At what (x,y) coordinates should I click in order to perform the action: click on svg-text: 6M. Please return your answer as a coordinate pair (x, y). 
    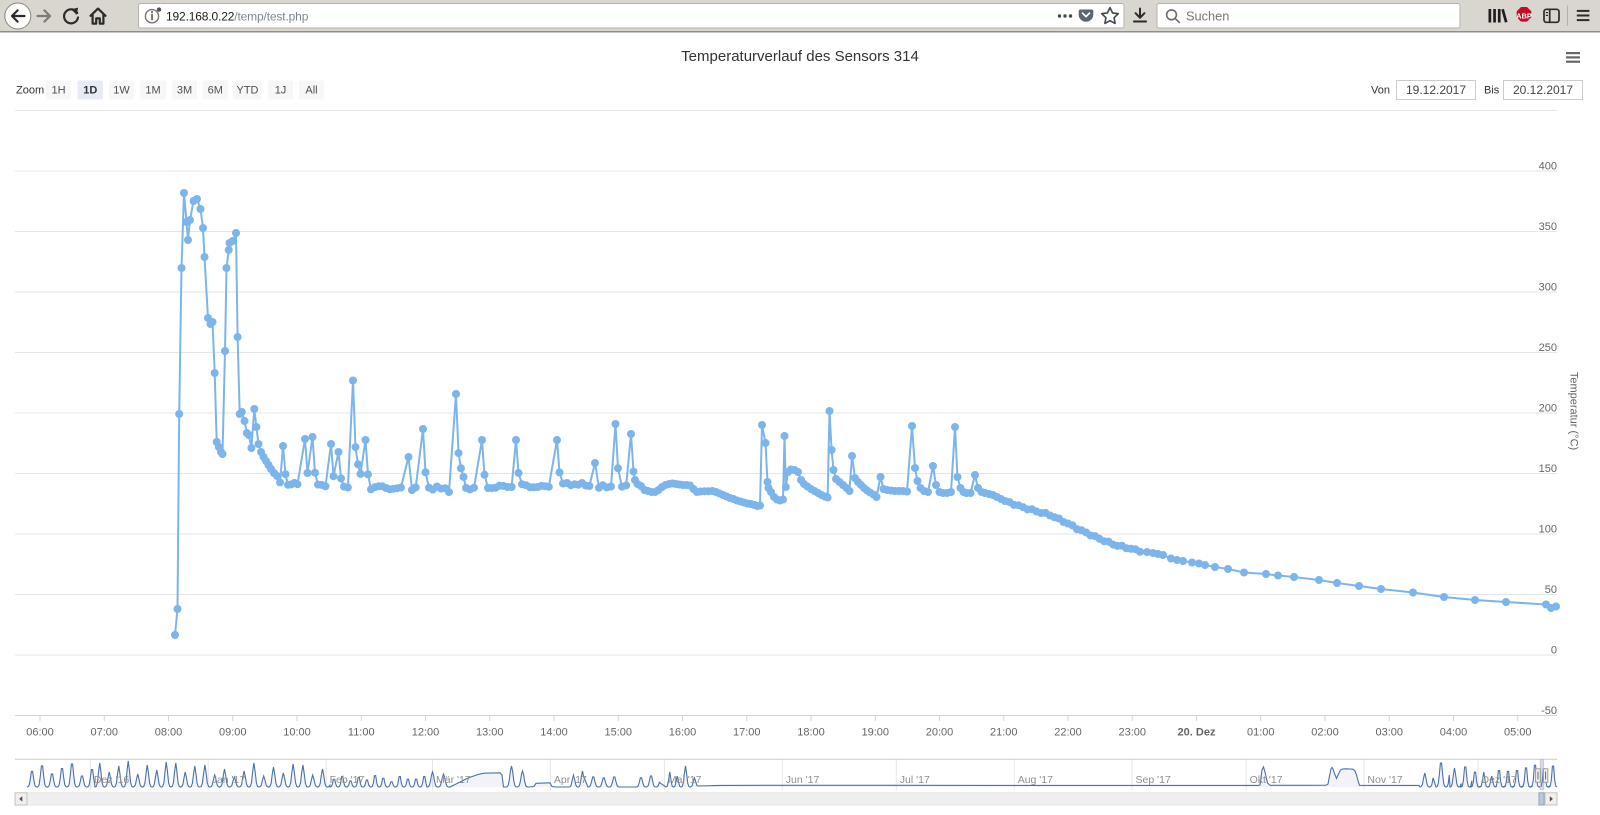
    Looking at the image, I should click on (215, 91).